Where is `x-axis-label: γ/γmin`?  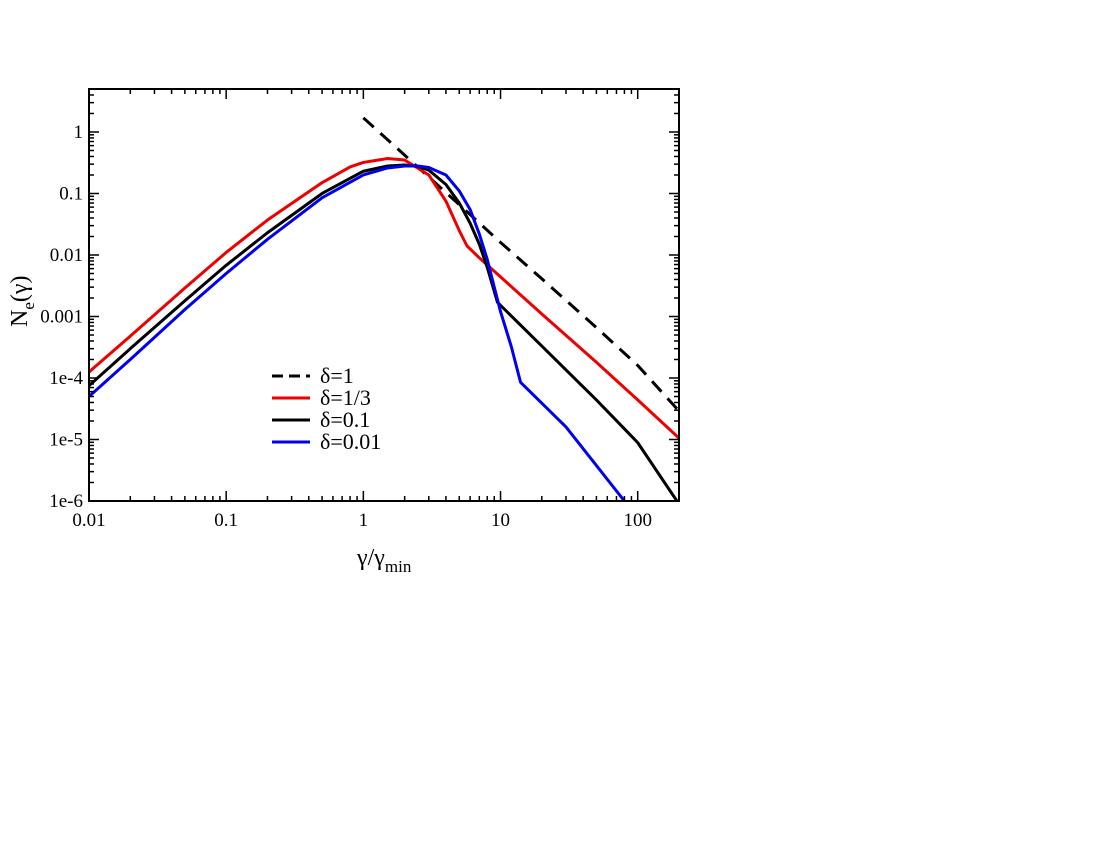 x-axis-label: γ/γmin is located at coordinates (384, 560).